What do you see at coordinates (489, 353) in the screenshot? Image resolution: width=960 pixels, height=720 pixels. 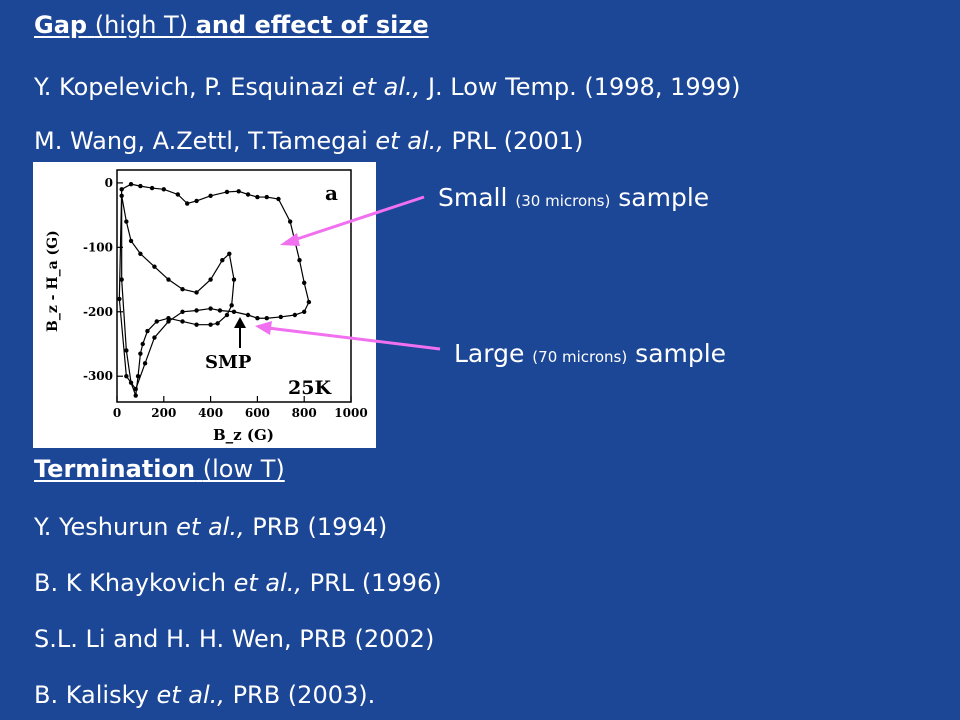 I see `large-sample-word: Large` at bounding box center [489, 353].